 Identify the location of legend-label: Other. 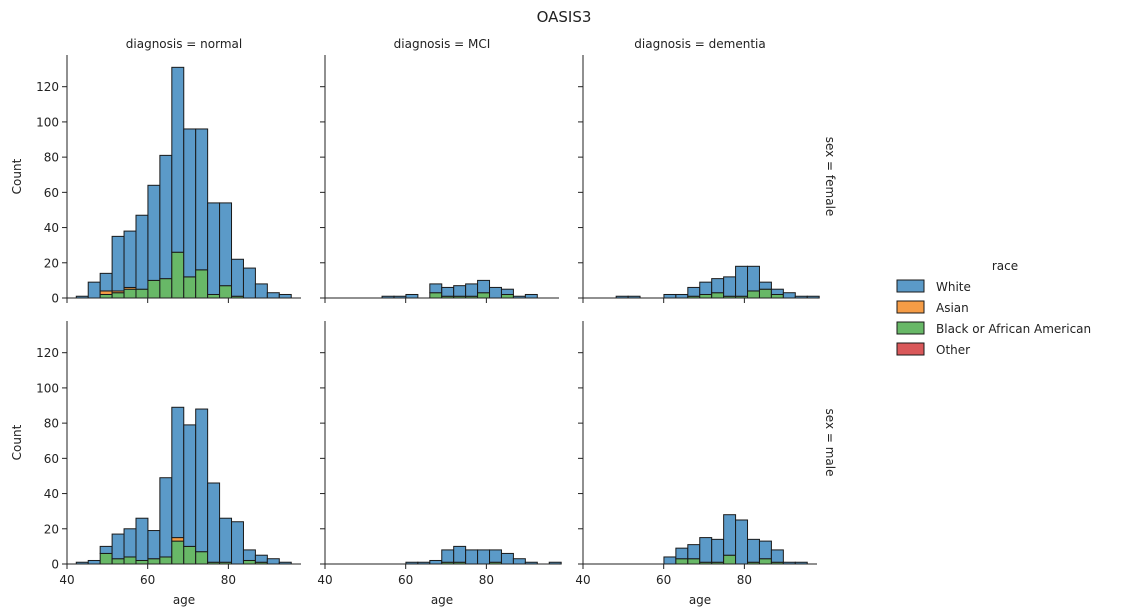
(953, 350).